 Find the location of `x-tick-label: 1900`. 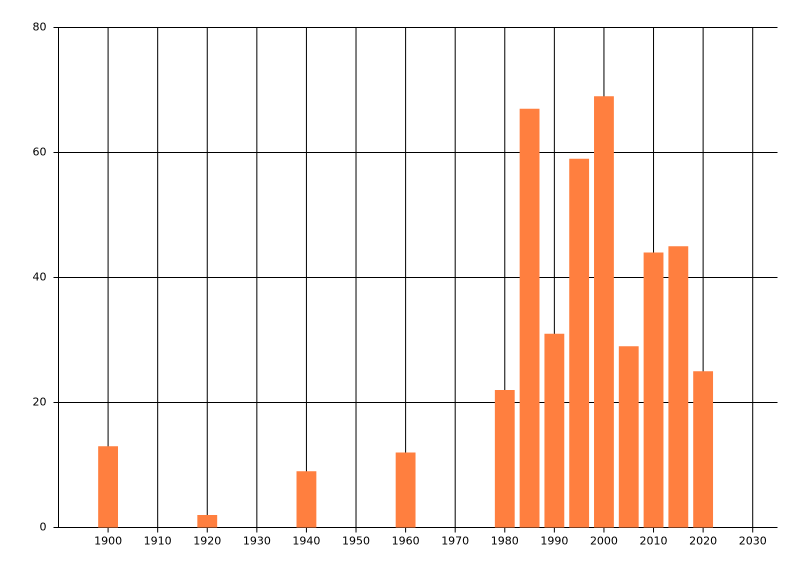

x-tick-label: 1900 is located at coordinates (108, 541).